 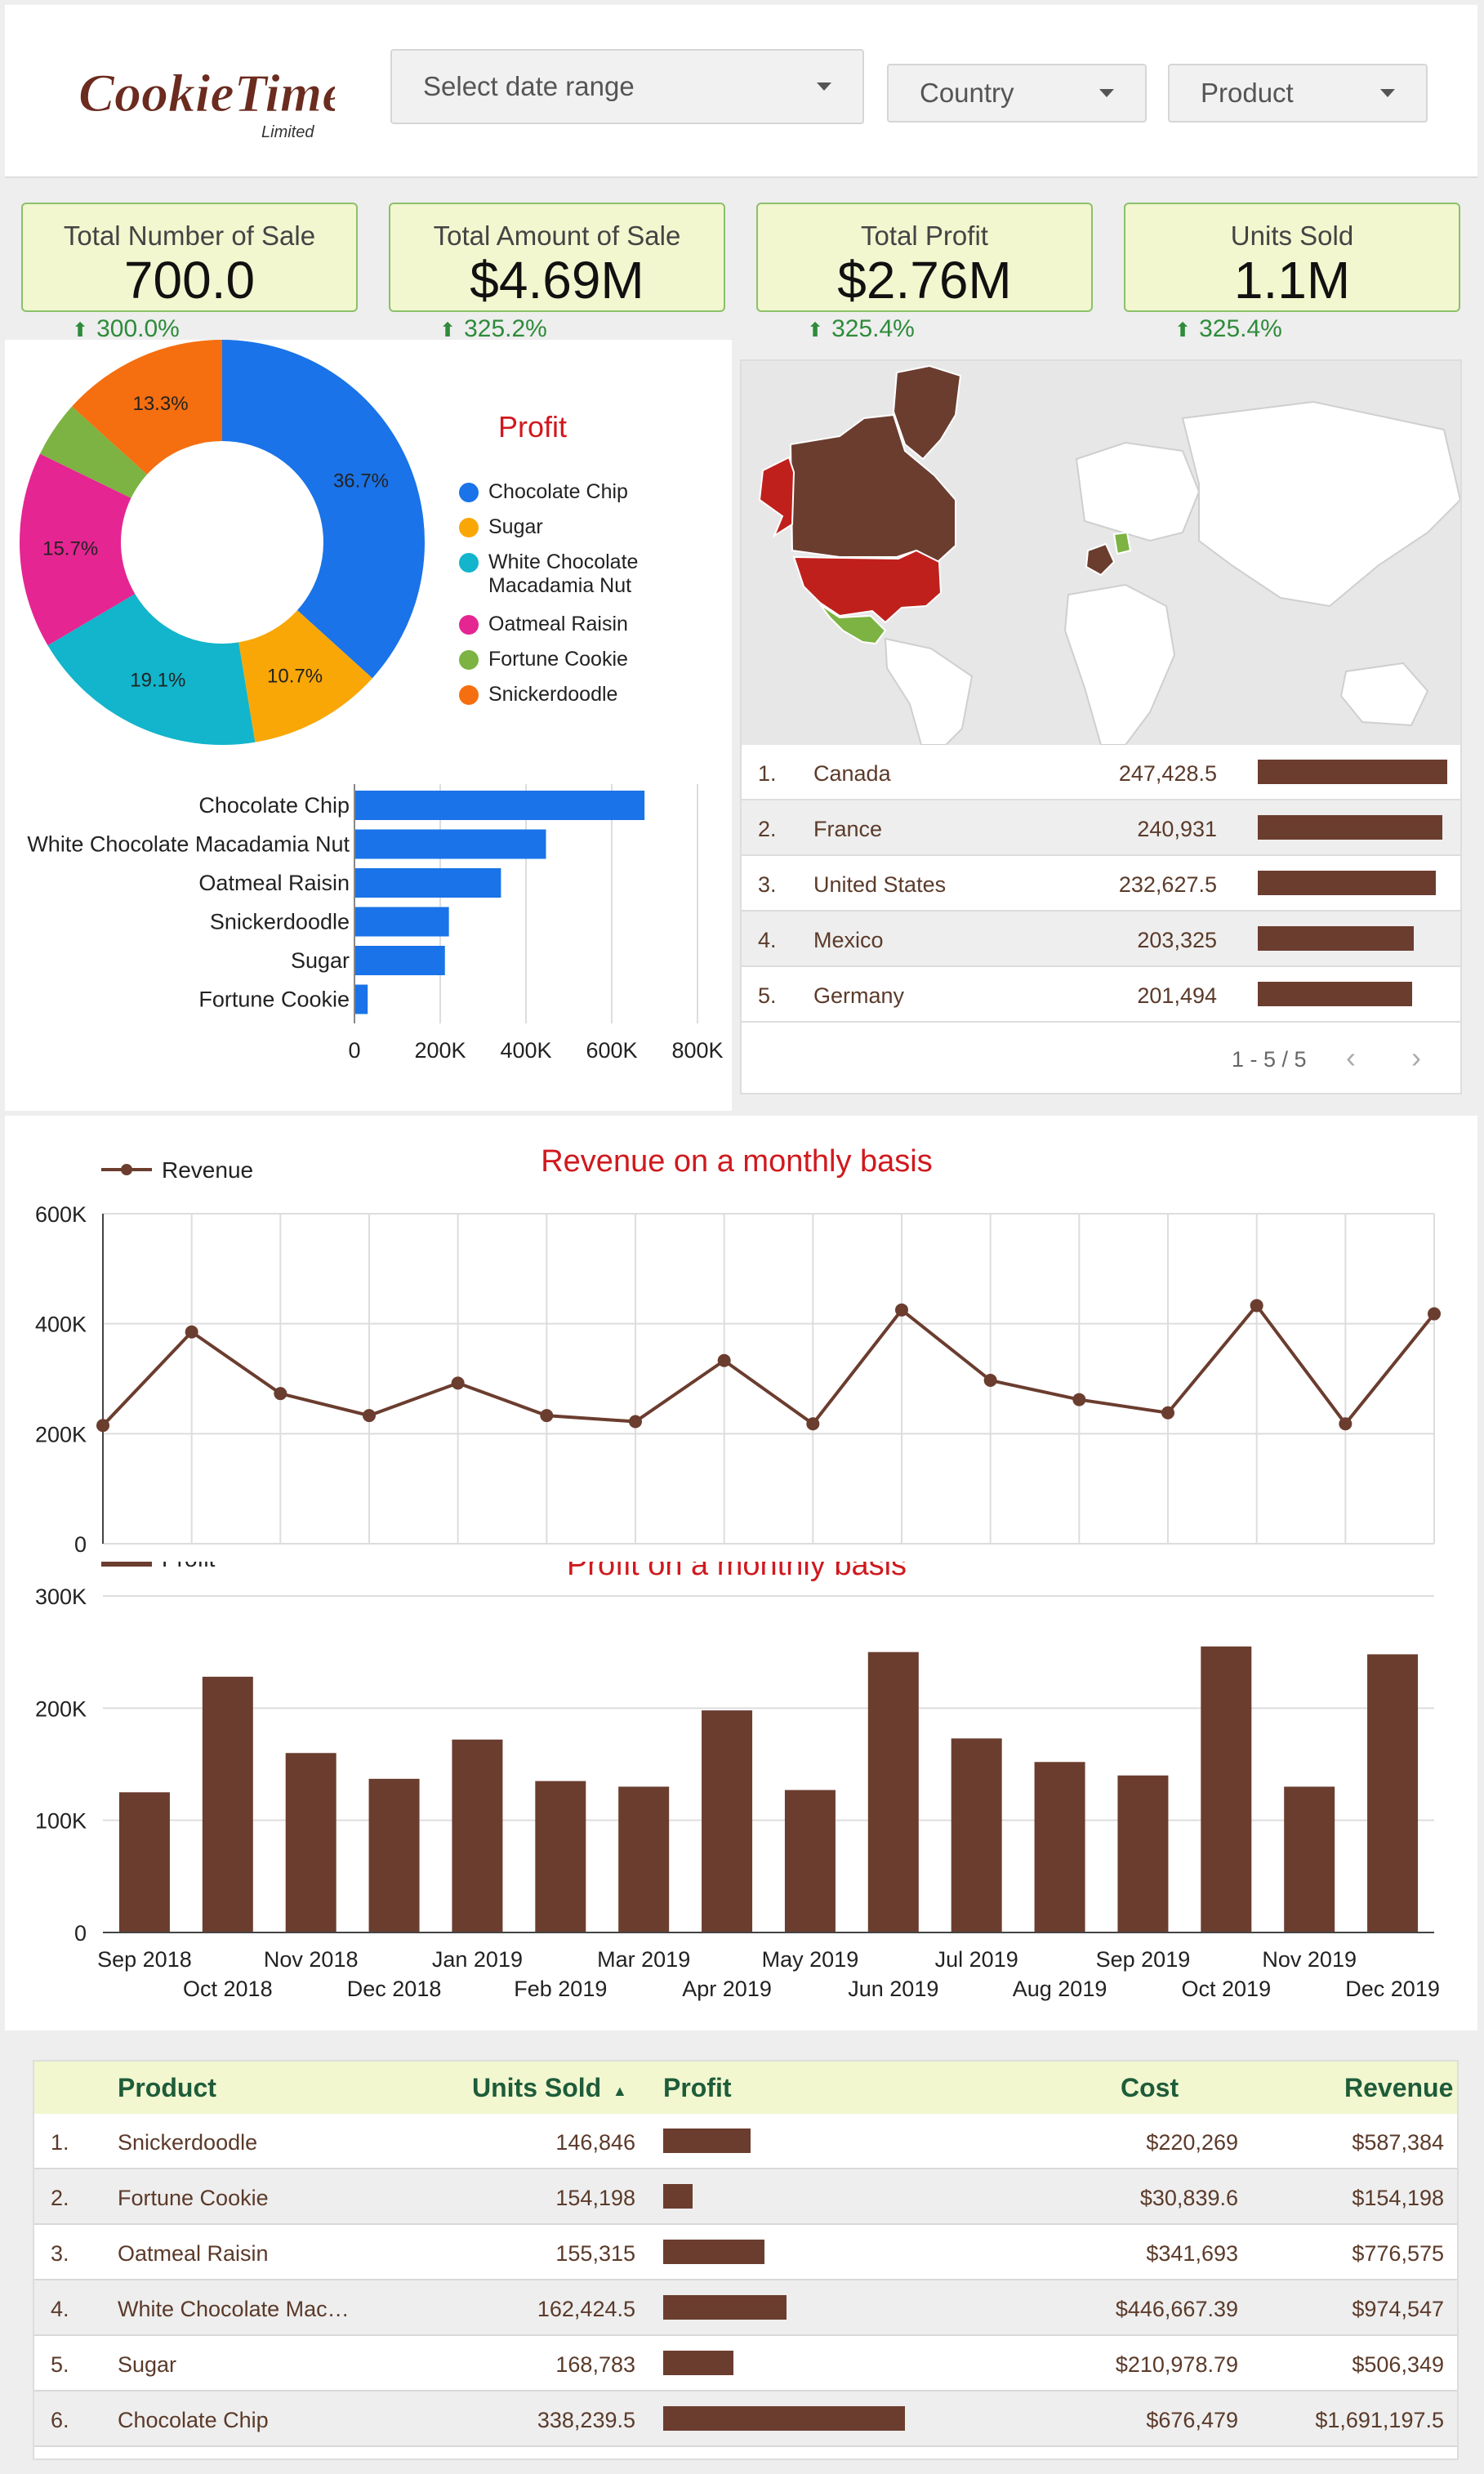 I want to click on bar-category-label: Aug 2019, so click(x=1060, y=1989).